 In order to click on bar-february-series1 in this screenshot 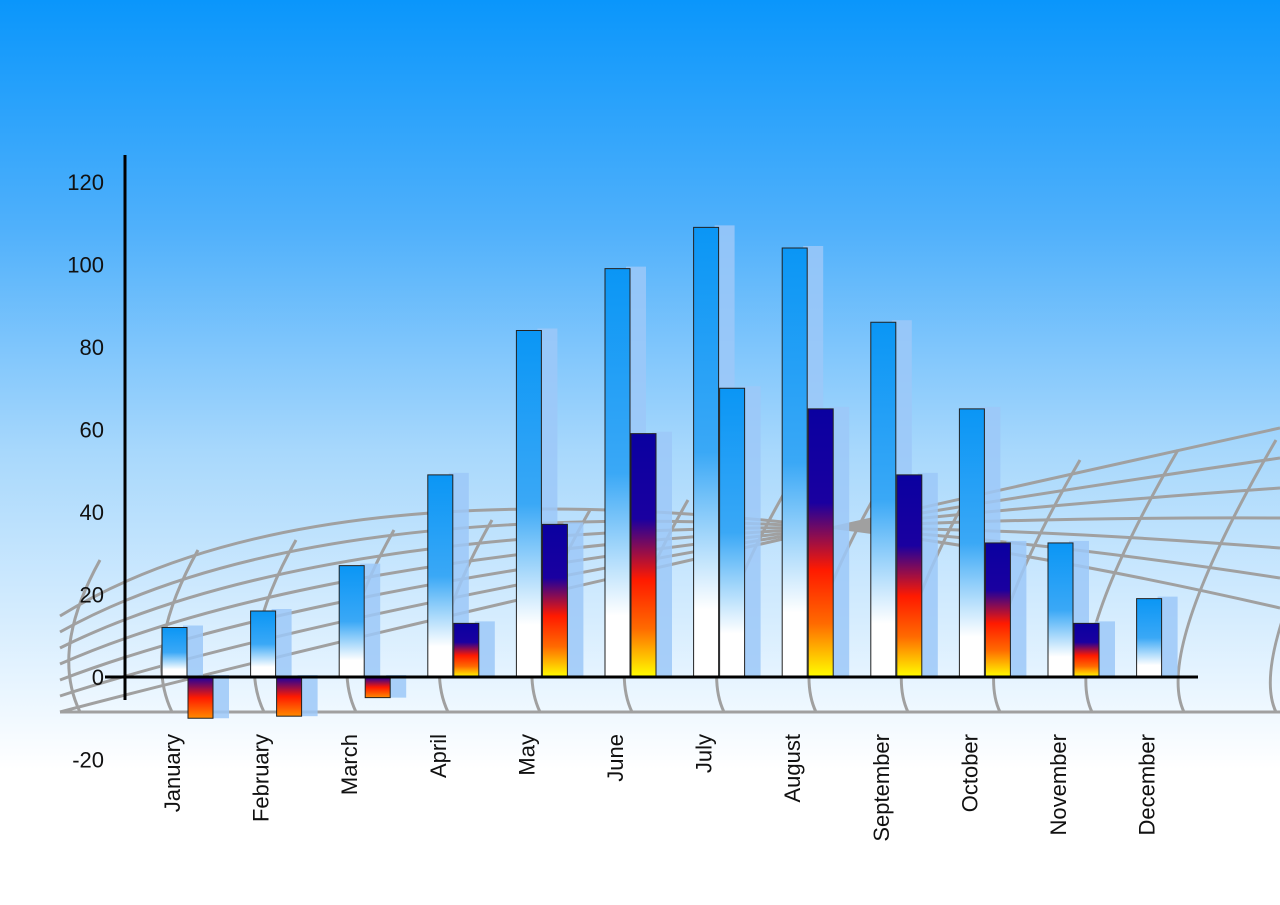, I will do `click(263, 644)`.